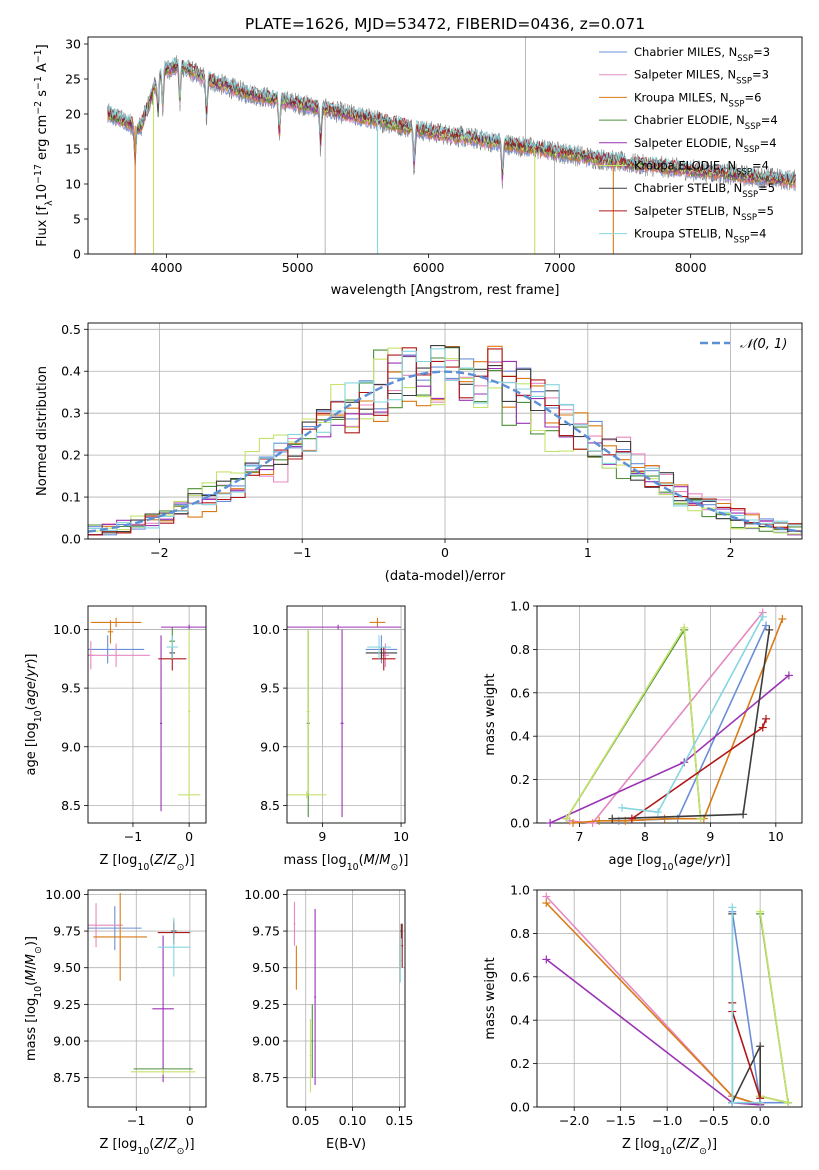 Image resolution: width=819 pixels, height=1170 pixels. What do you see at coordinates (560, 267) in the screenshot?
I see `x-tick-label: 7000` at bounding box center [560, 267].